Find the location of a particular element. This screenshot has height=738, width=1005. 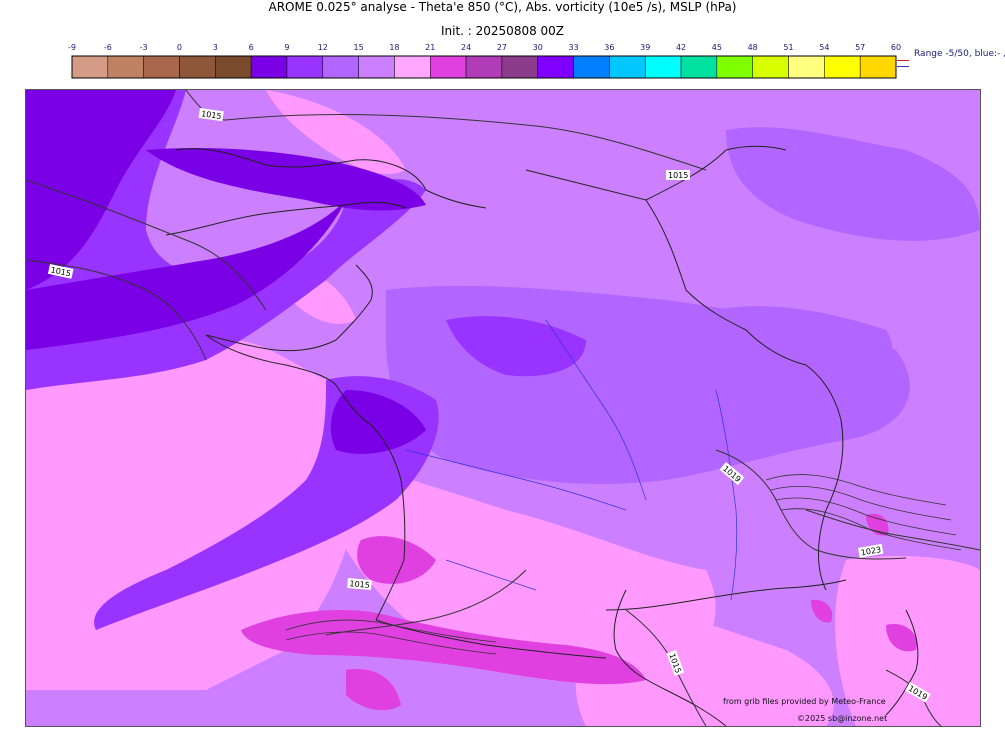

field-lavender-northeast is located at coordinates (853, 184).